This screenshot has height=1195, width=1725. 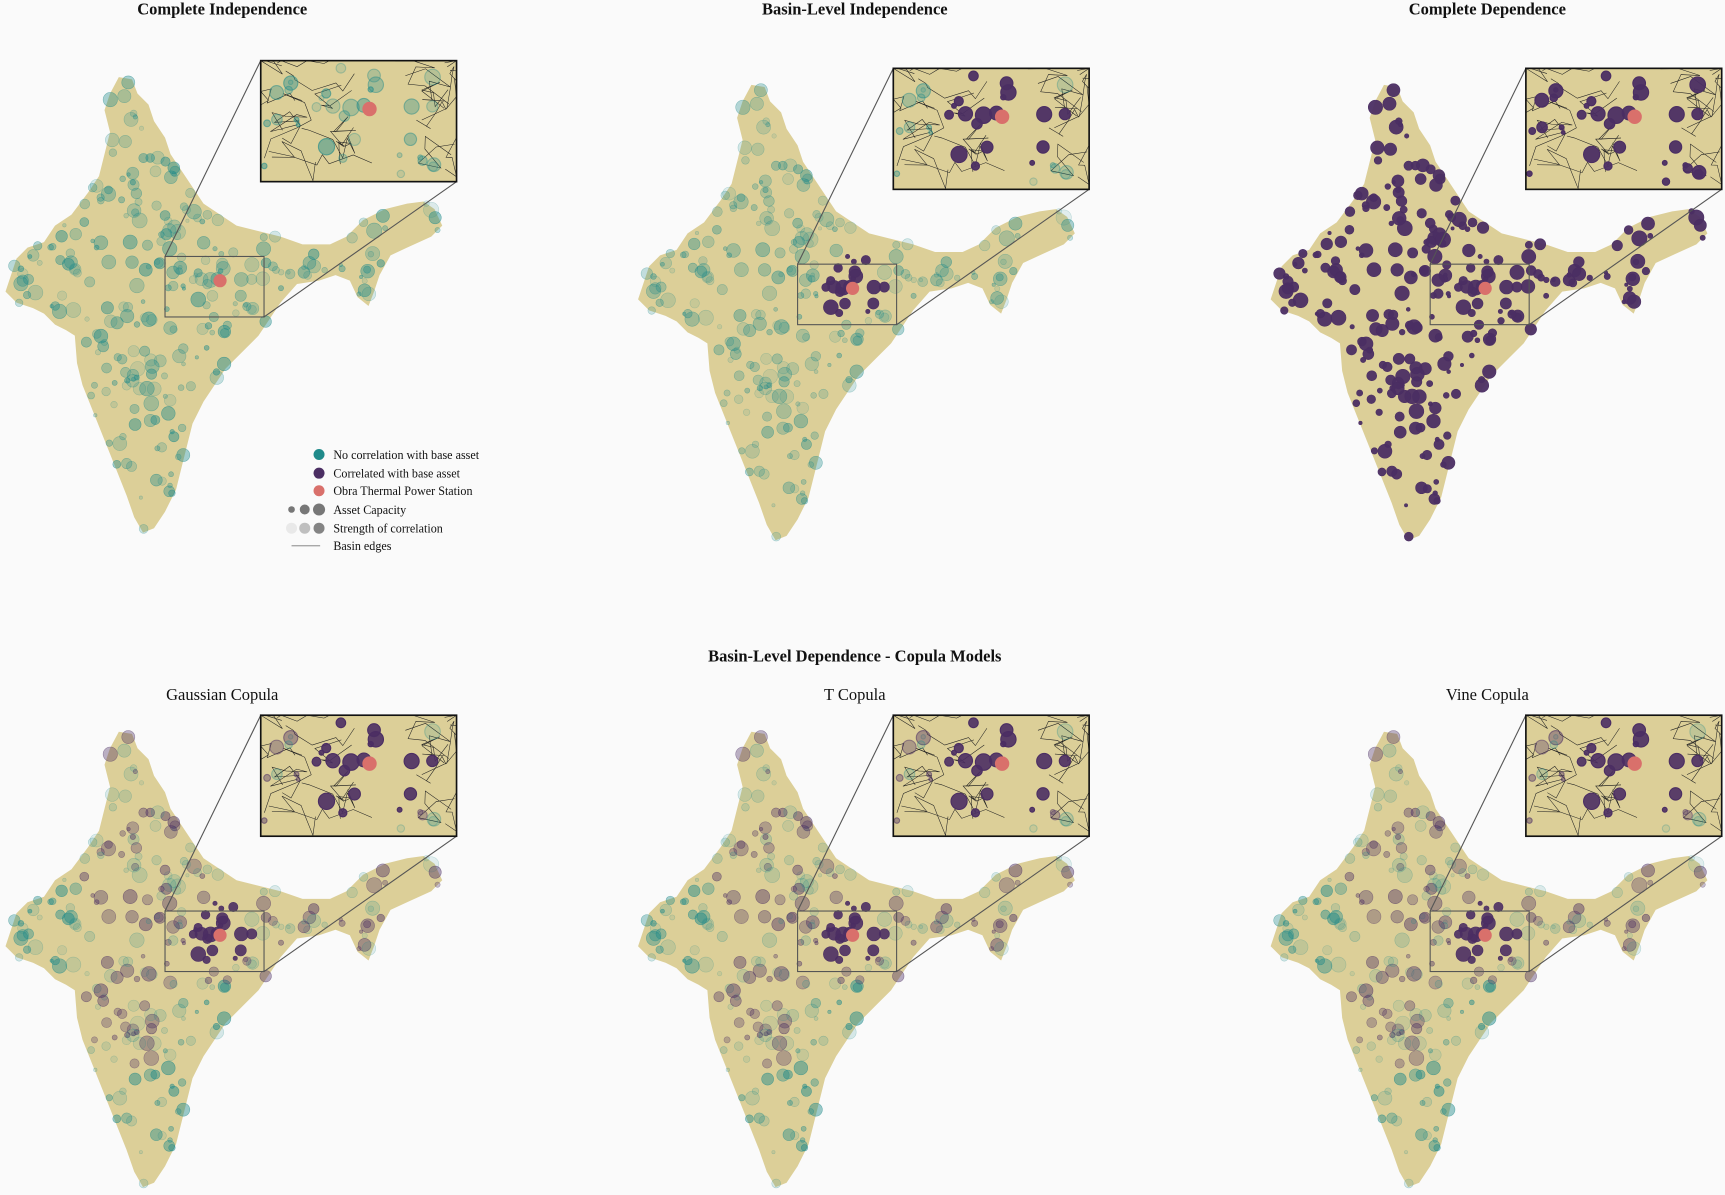 What do you see at coordinates (369, 510) in the screenshot?
I see `legend-label: Asset Capacity` at bounding box center [369, 510].